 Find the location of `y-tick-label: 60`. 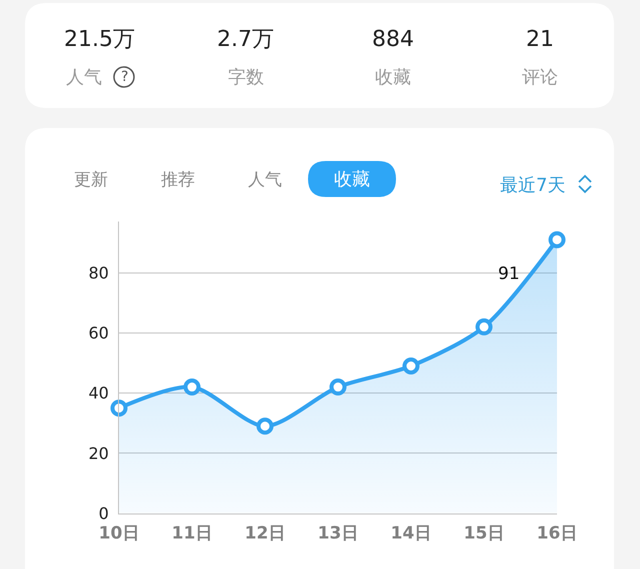

y-tick-label: 60 is located at coordinates (98, 333).